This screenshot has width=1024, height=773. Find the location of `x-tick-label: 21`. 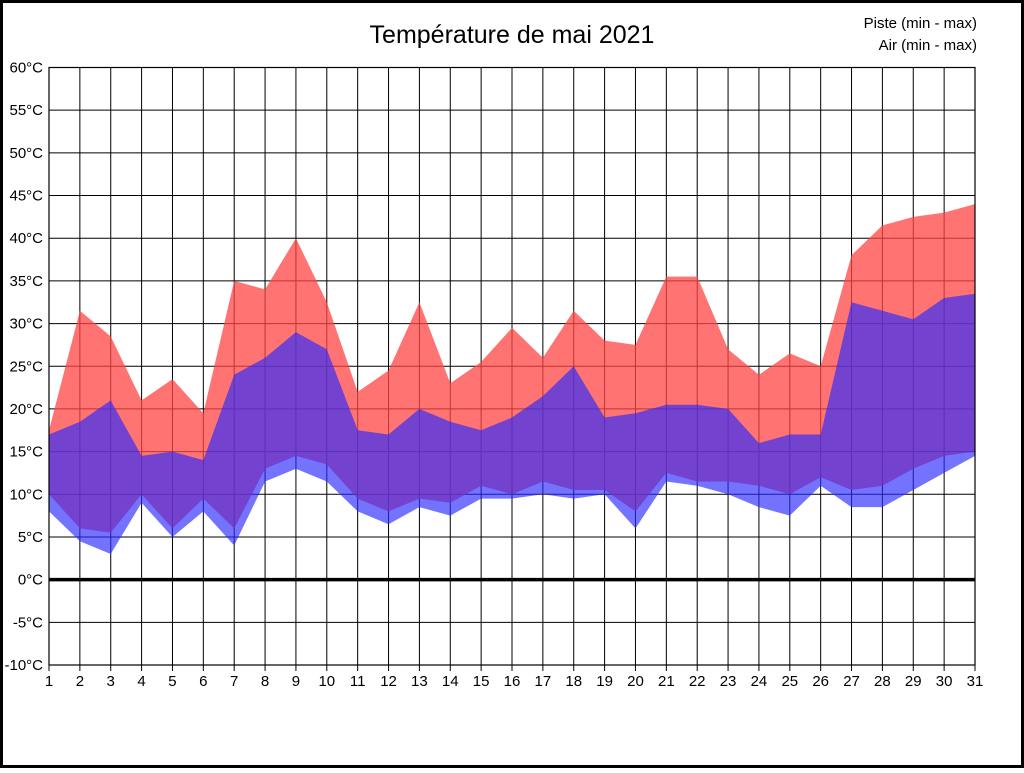

x-tick-label: 21 is located at coordinates (666, 681).